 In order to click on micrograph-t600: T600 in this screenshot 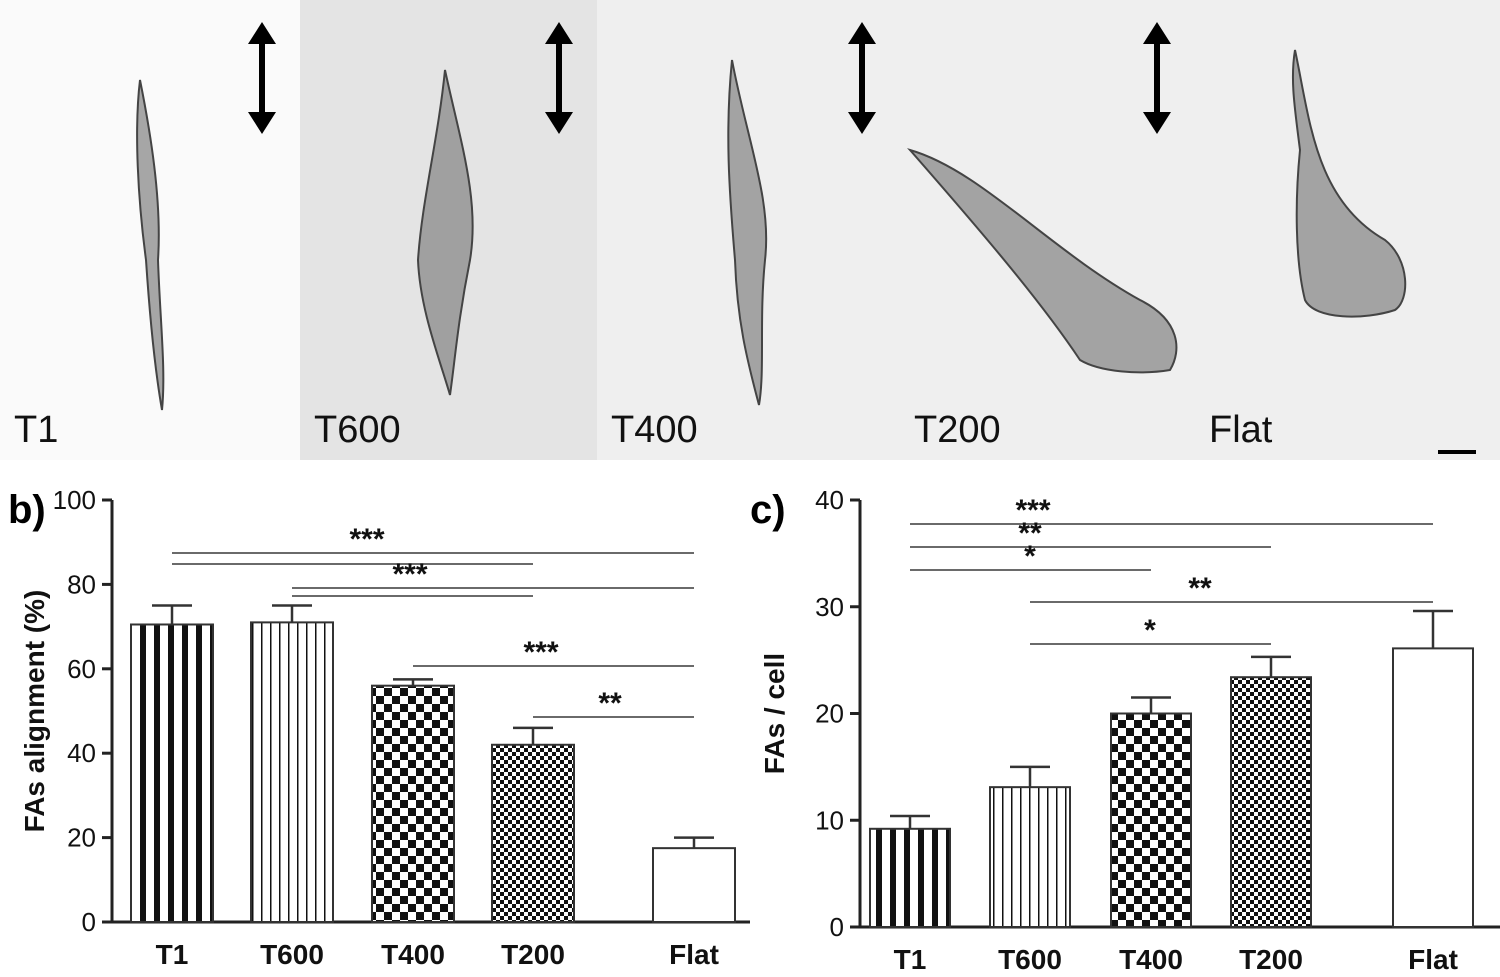, I will do `click(448, 230)`.